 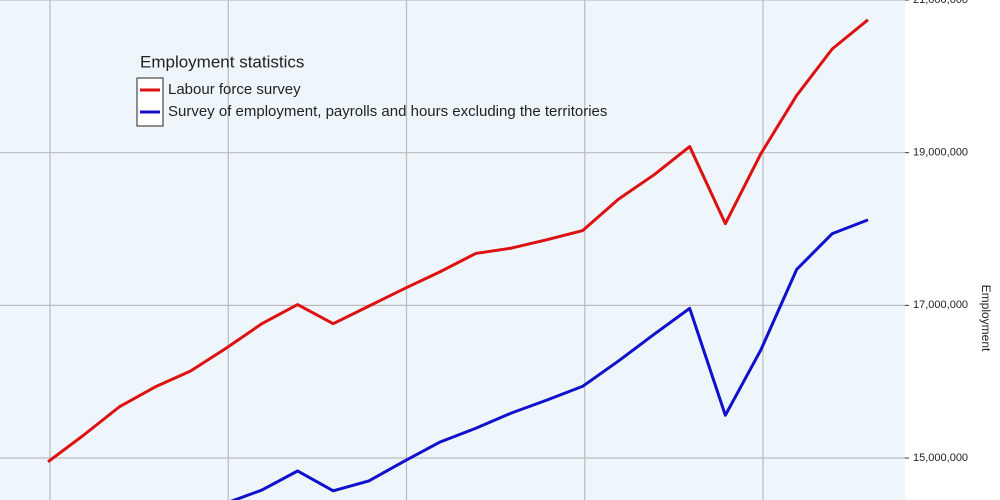 I want to click on y-tick-label: 19,000,000, so click(x=940, y=153).